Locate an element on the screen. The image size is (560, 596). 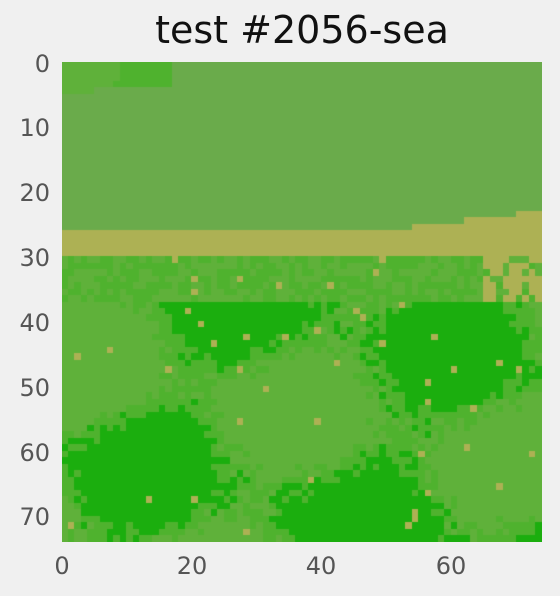
y-tick-label: 0 is located at coordinates (42, 64).